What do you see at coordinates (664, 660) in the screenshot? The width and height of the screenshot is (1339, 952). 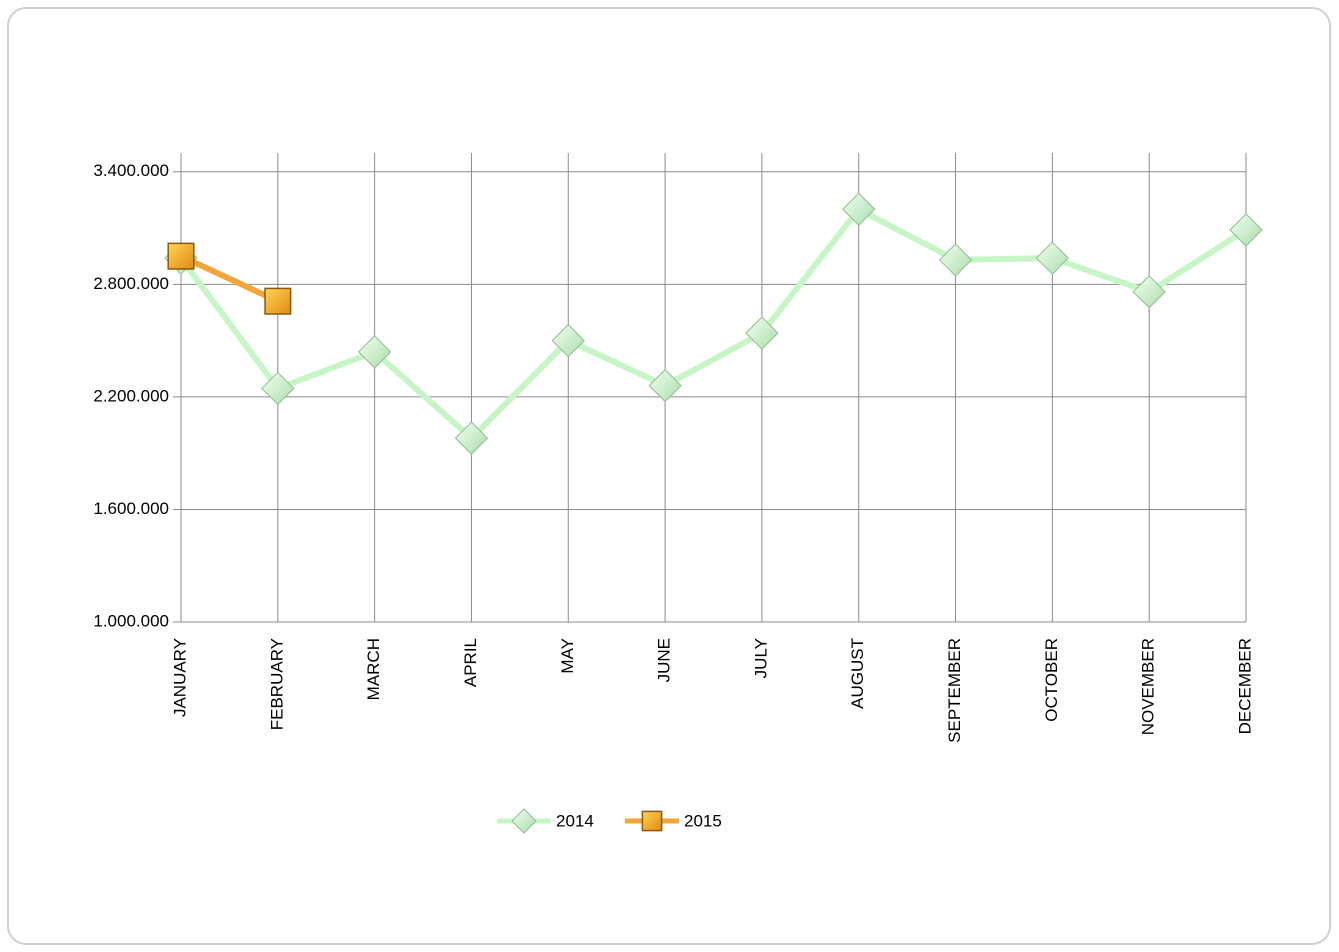 I see `x-tick-label: JUNE` at bounding box center [664, 660].